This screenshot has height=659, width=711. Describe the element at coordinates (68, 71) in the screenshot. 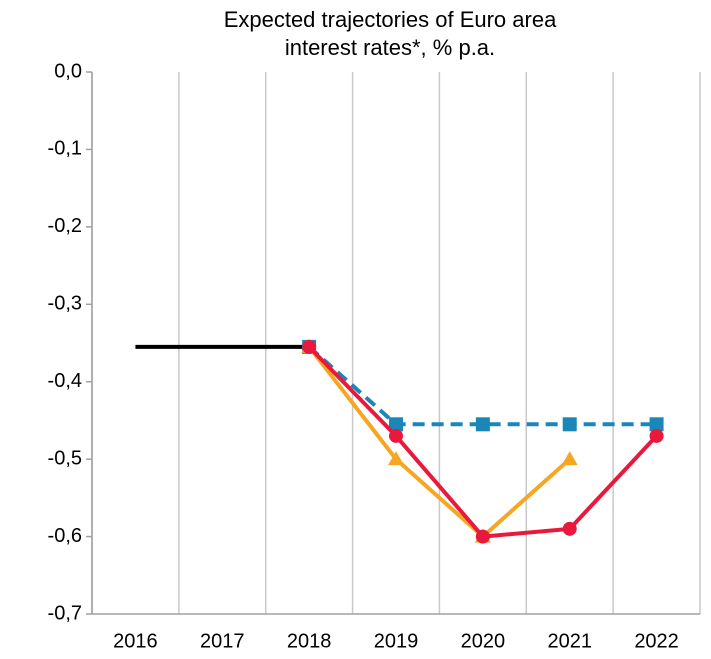

I see `y-tick-label: 0,0` at that location.